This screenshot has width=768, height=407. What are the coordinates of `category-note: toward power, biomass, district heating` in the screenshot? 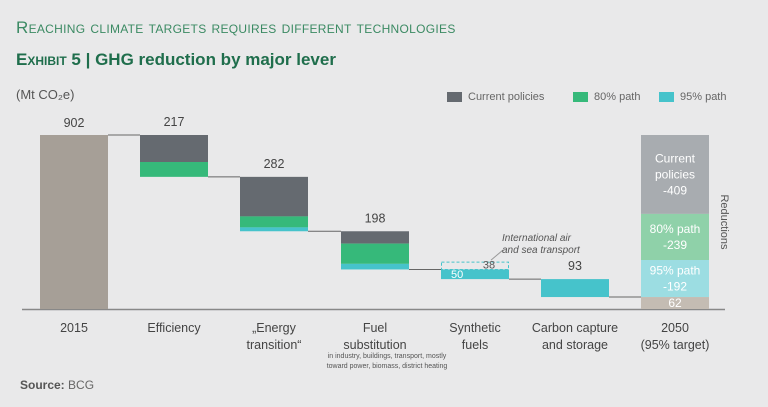 It's located at (387, 366).